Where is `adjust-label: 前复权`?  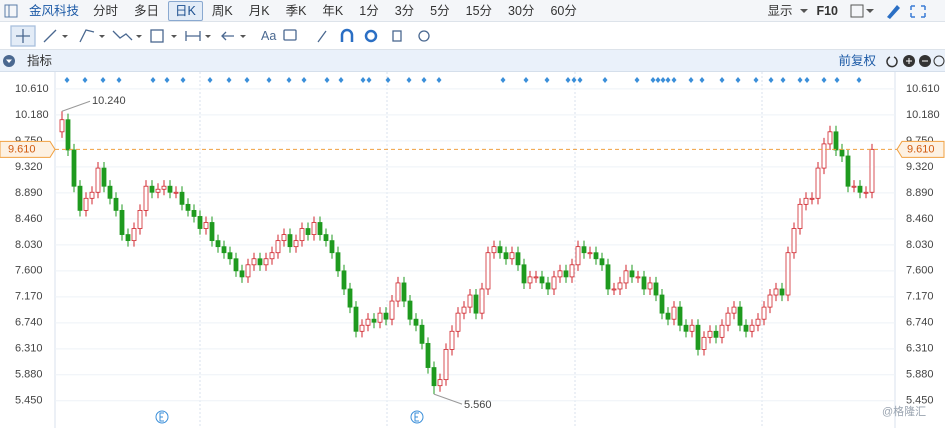
adjust-label: 前复权 is located at coordinates (857, 60).